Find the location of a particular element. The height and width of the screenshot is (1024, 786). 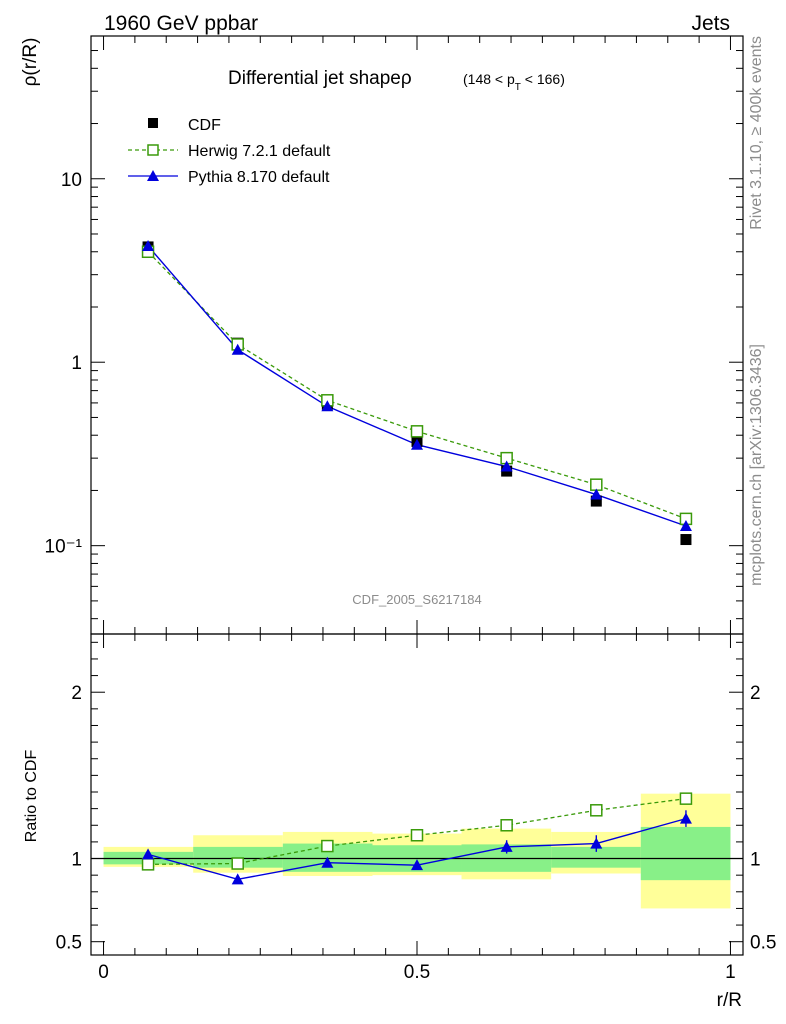

y-tick-label-ratio-right: 0.5 is located at coordinates (763, 943).